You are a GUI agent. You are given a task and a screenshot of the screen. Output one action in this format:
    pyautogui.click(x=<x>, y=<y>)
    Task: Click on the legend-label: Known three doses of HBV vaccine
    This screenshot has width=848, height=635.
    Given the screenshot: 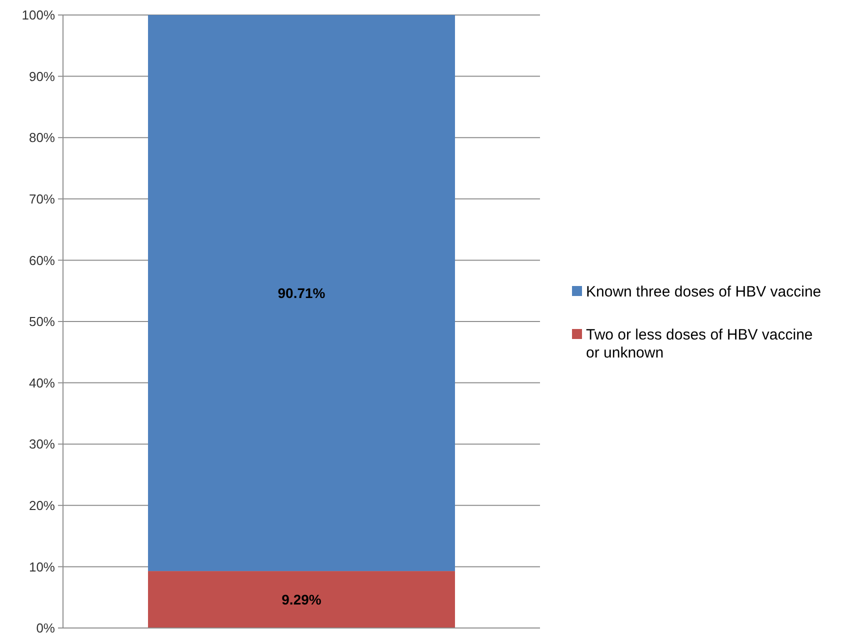 What is the action you would take?
    pyautogui.click(x=704, y=291)
    